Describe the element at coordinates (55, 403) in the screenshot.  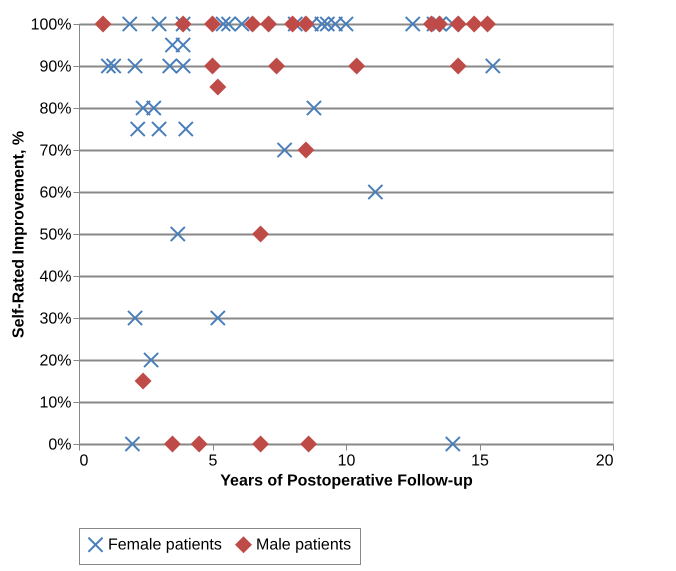
I see `y-tick-label: 10%` at that location.